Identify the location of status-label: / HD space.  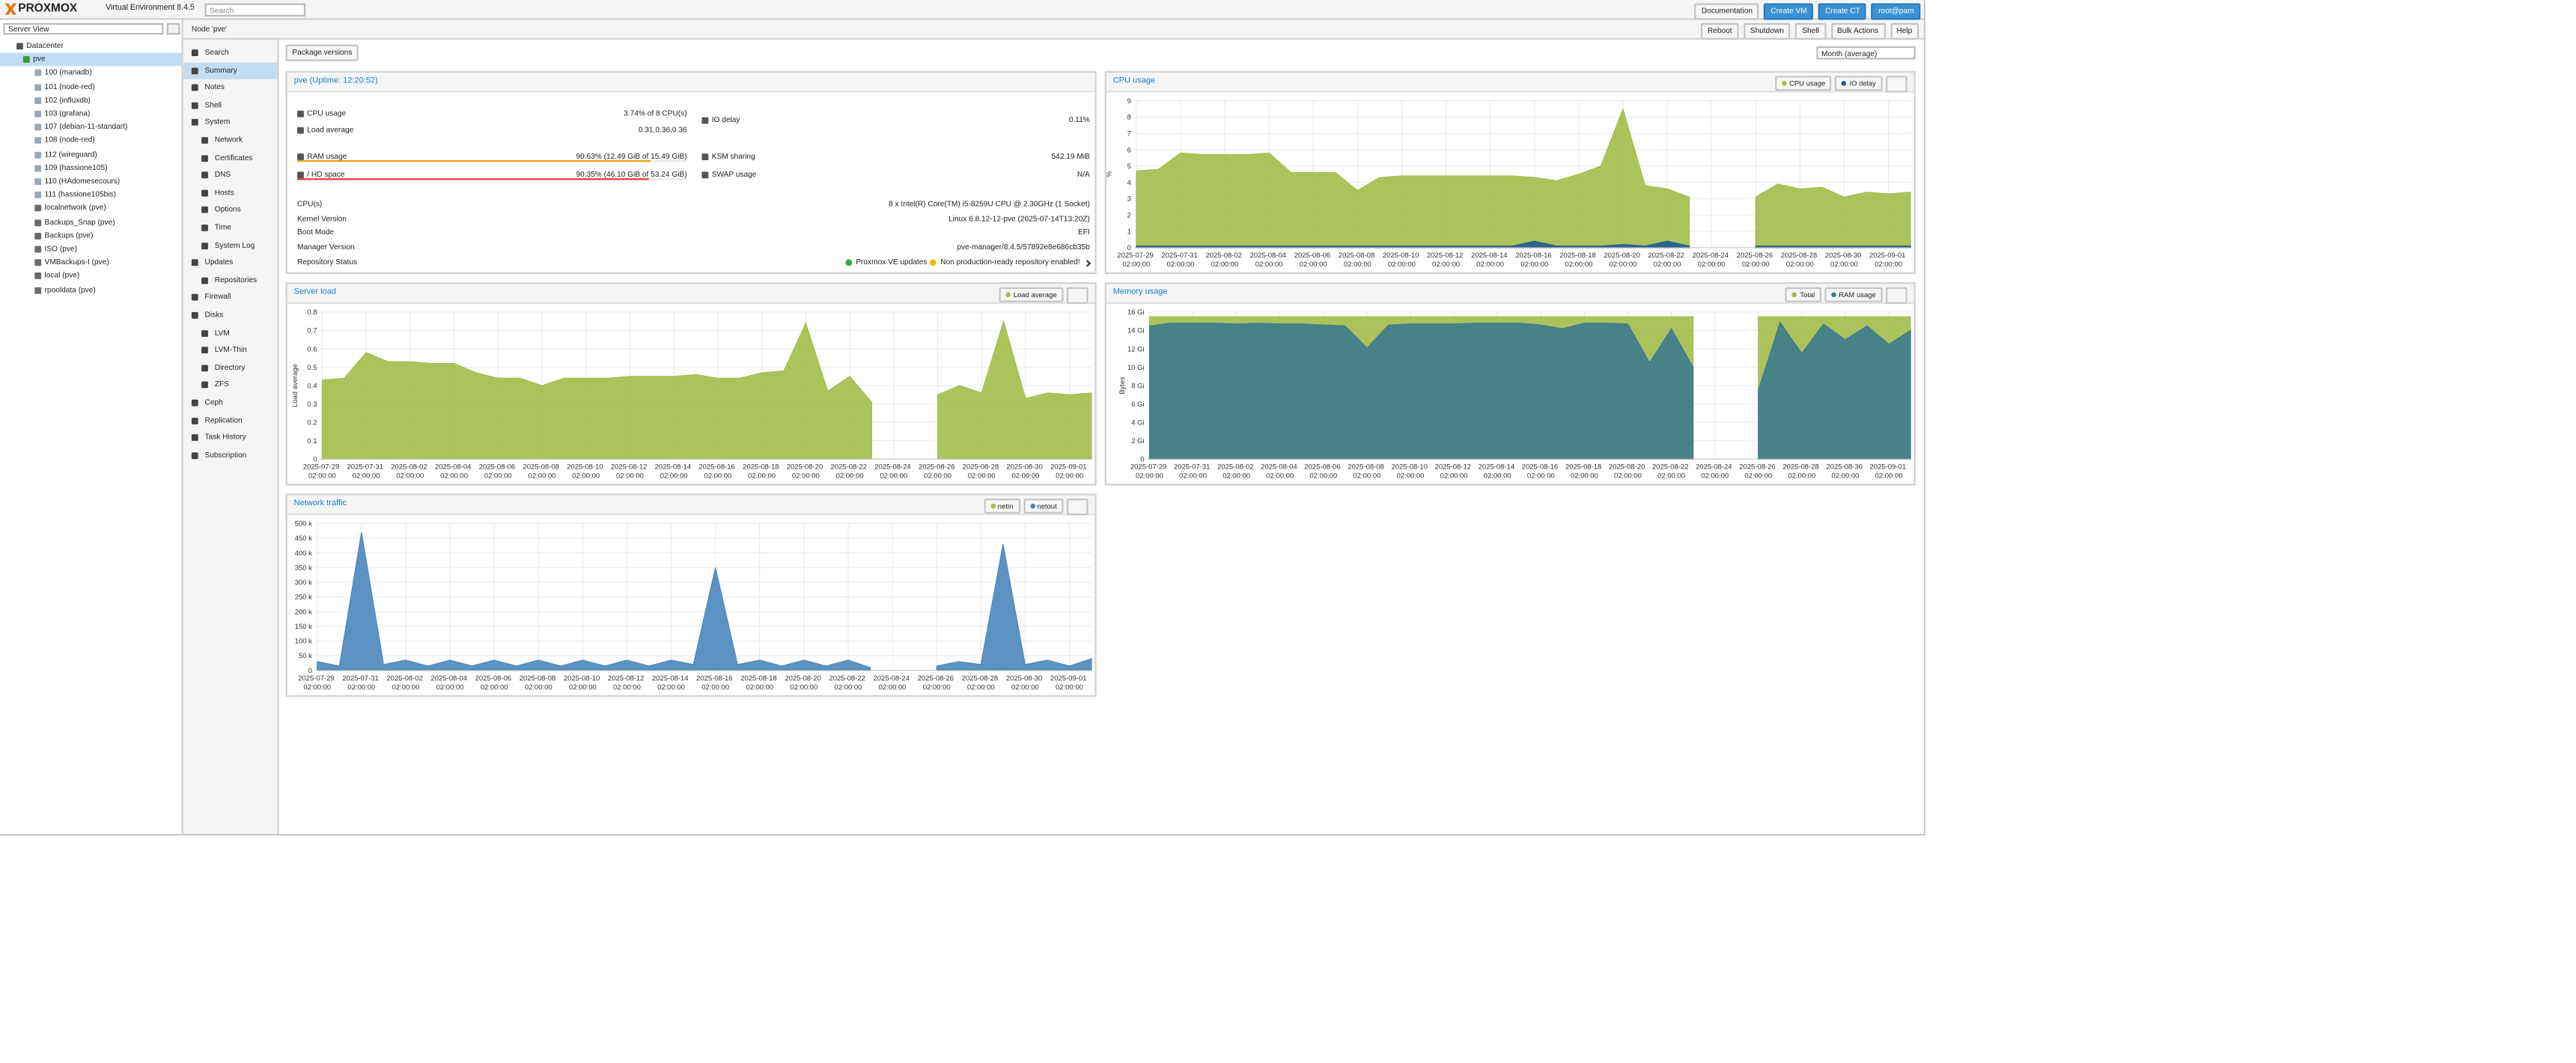
(326, 174).